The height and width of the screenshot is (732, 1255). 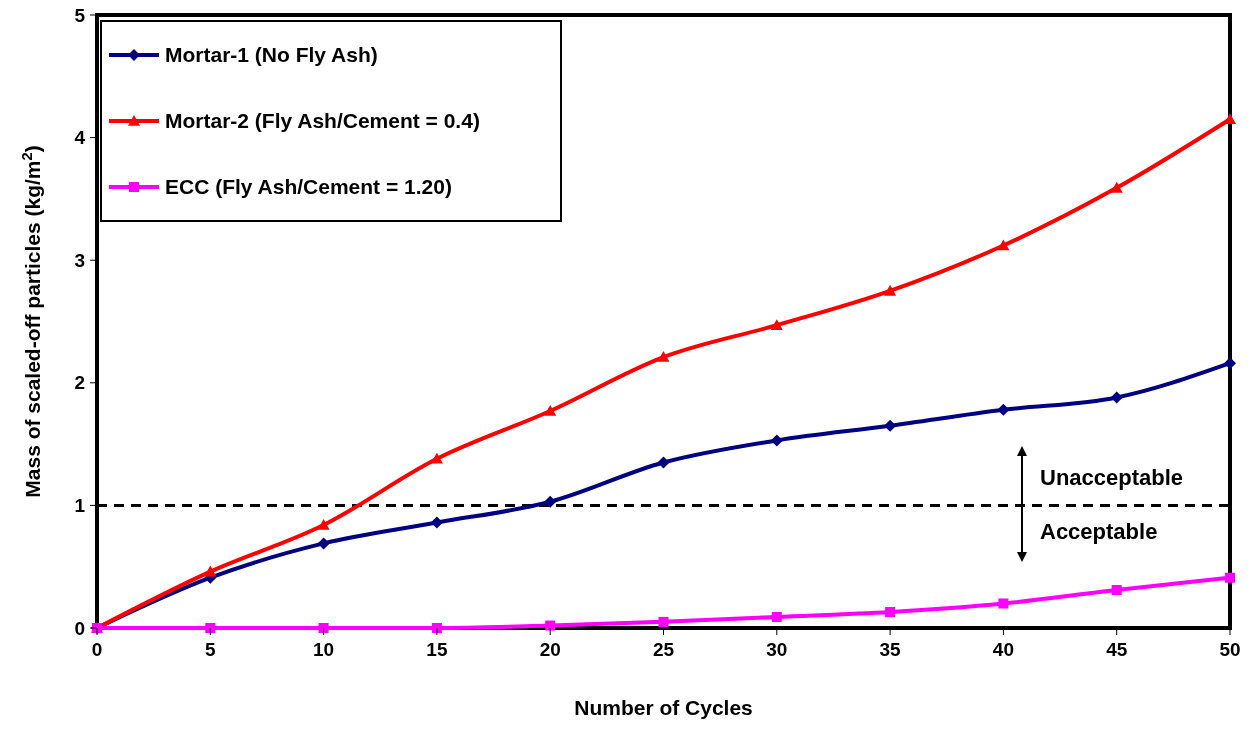 I want to click on x-tick-label: 45, so click(x=1117, y=649).